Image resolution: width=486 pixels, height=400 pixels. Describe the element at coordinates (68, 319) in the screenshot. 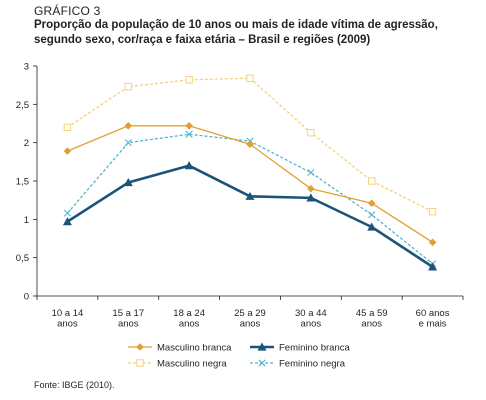

I see `x-tick-label: 10 a 14 anos` at that location.